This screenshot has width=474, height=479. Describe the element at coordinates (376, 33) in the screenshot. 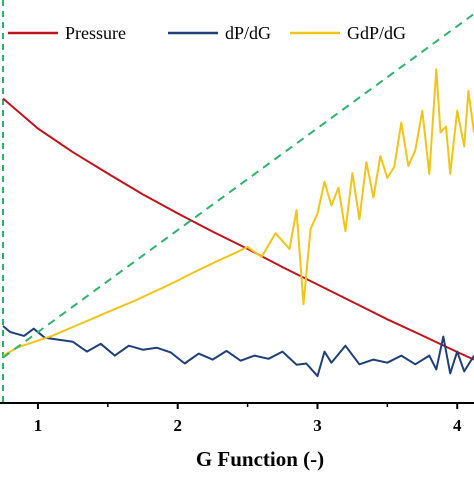

I see `legend-label: GdP/dG` at that location.